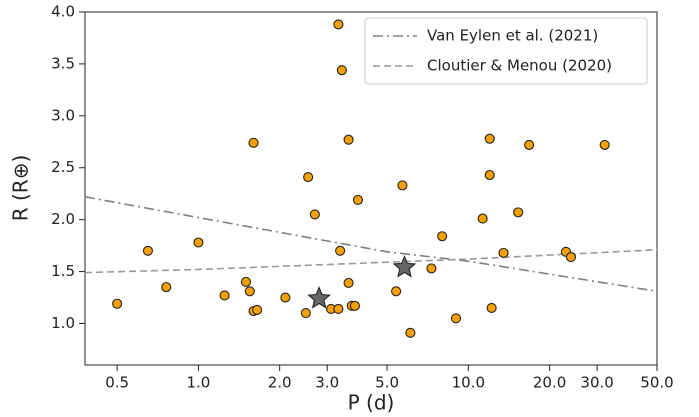 This screenshot has width=699, height=417. What do you see at coordinates (371, 403) in the screenshot?
I see `x-axis-label: P (d)` at bounding box center [371, 403].